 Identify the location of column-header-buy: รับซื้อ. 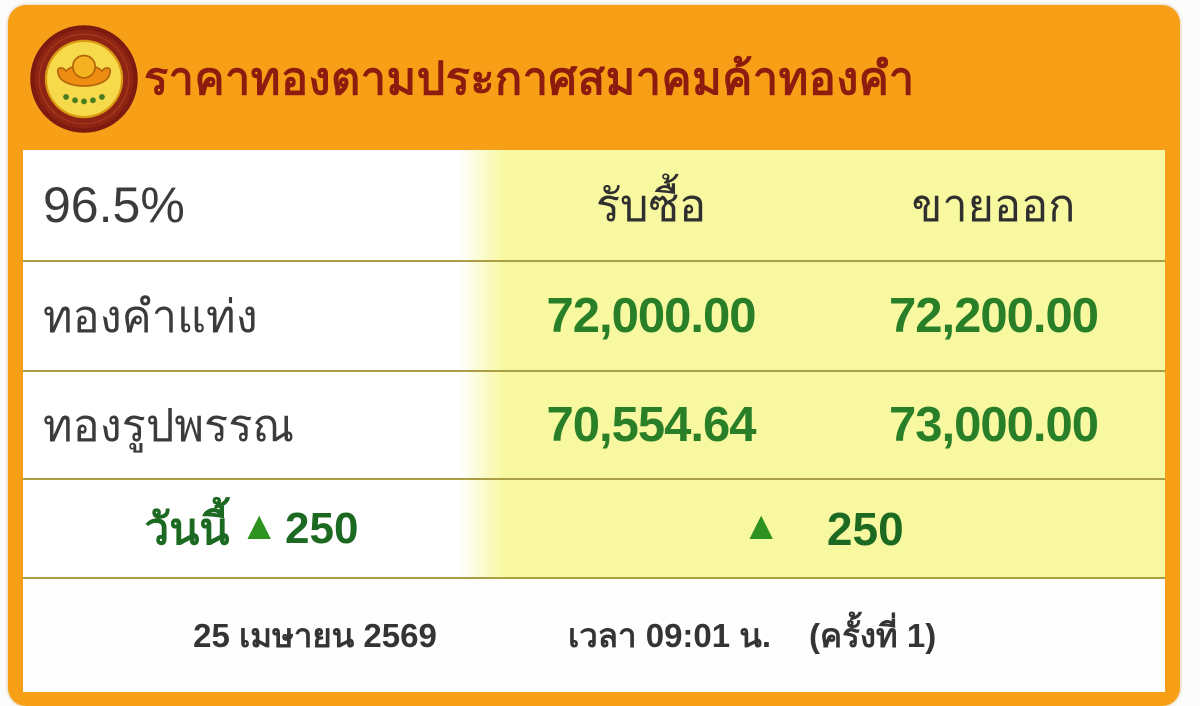
(651, 205).